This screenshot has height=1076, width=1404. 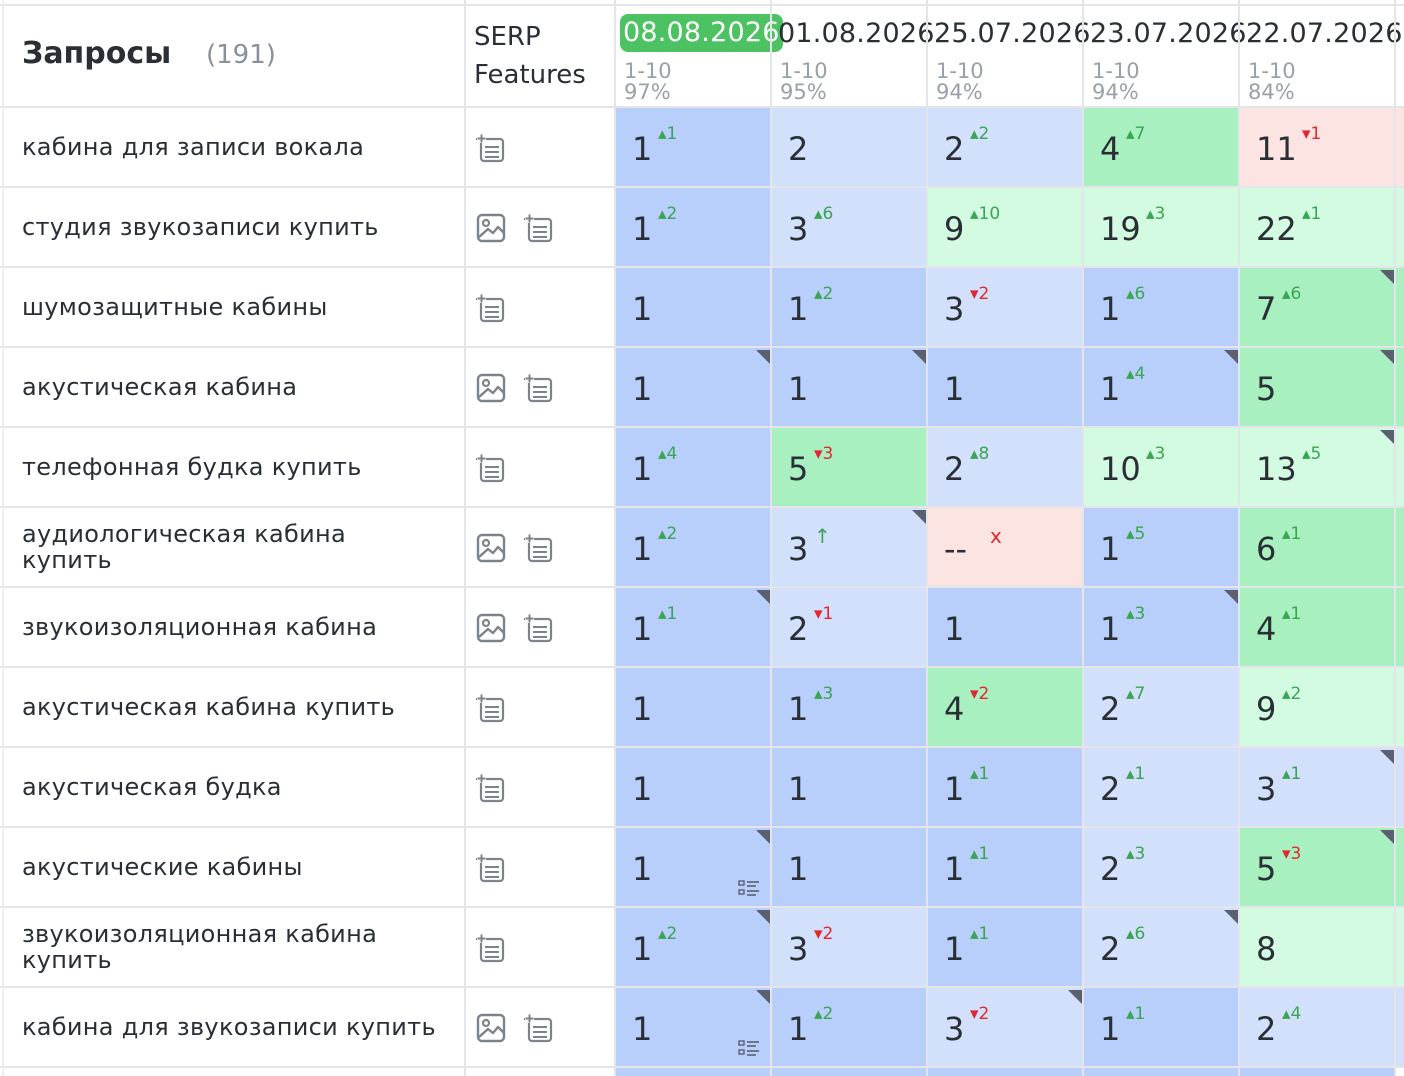 I want to click on query-text: звукоизоляционная кабина купить, so click(x=200, y=947).